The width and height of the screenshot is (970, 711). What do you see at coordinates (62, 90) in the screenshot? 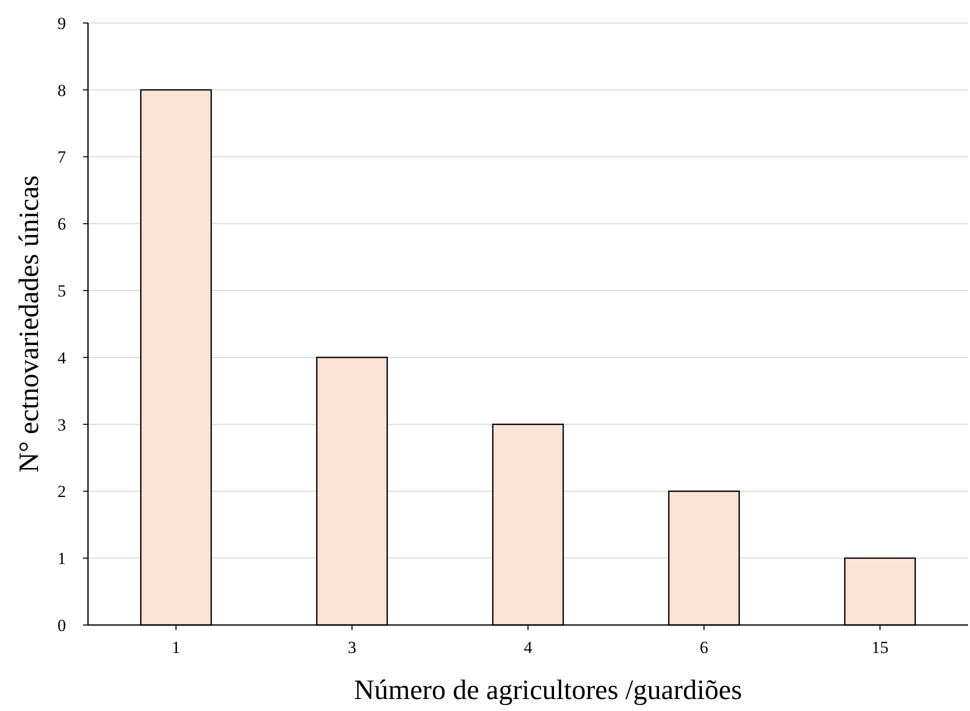
I see `y-tick-label: 8` at bounding box center [62, 90].